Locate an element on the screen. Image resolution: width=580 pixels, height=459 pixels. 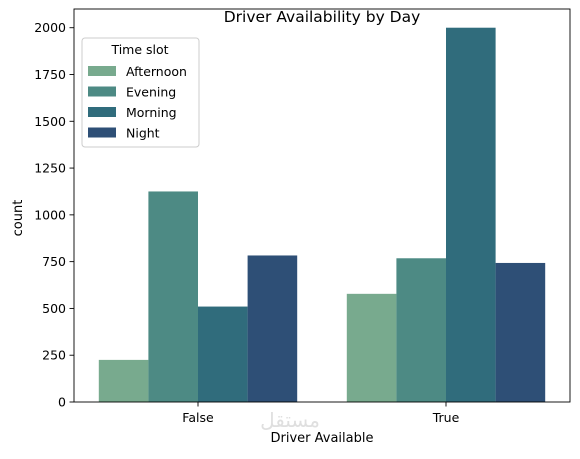
legend: Time slot Afternoon Evening Morning Night is located at coordinates (140, 92).